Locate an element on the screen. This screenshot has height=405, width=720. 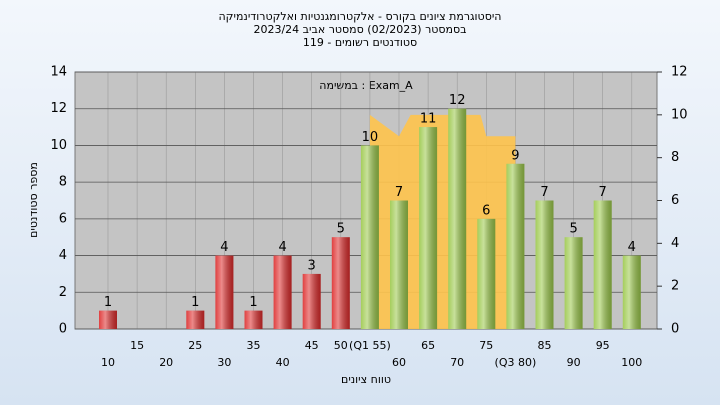
chart-subtitle: סטודנטים רשומים - 119 is located at coordinates (360, 42).